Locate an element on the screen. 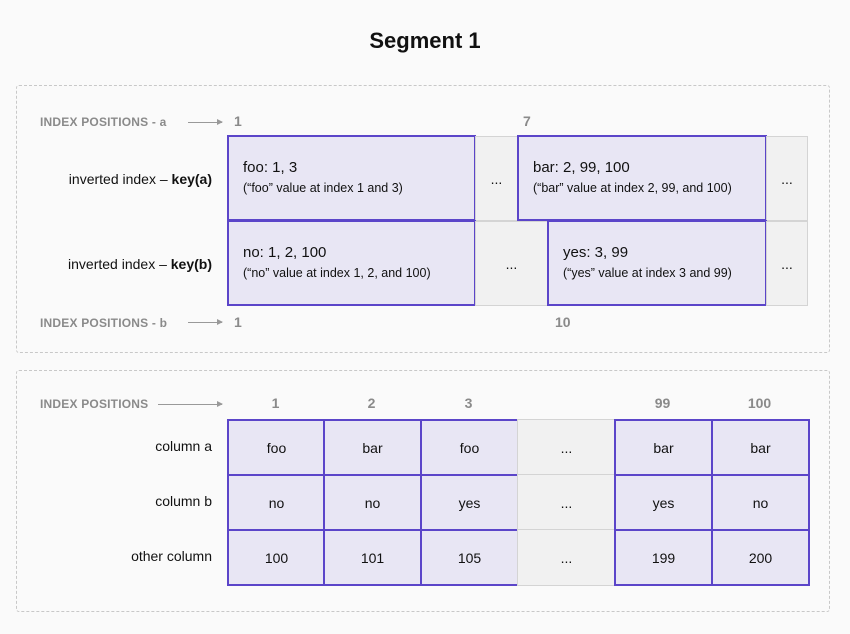 The height and width of the screenshot is (634, 850). posting-cell: foo: 1, 3 (“foo” value at index 1 and 3) is located at coordinates (351, 178).